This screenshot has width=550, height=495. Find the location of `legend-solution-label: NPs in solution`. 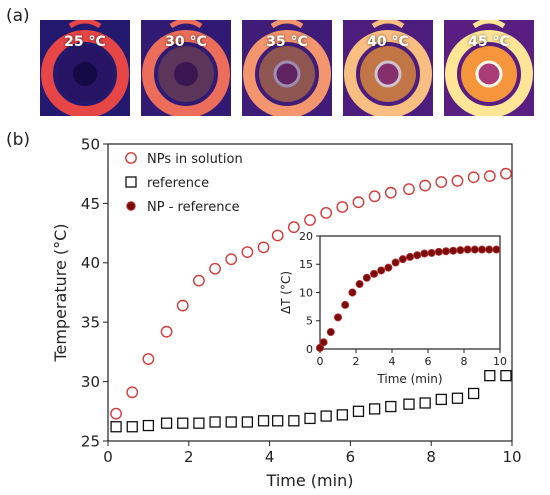

legend-solution-label: NPs in solution is located at coordinates (195, 159).